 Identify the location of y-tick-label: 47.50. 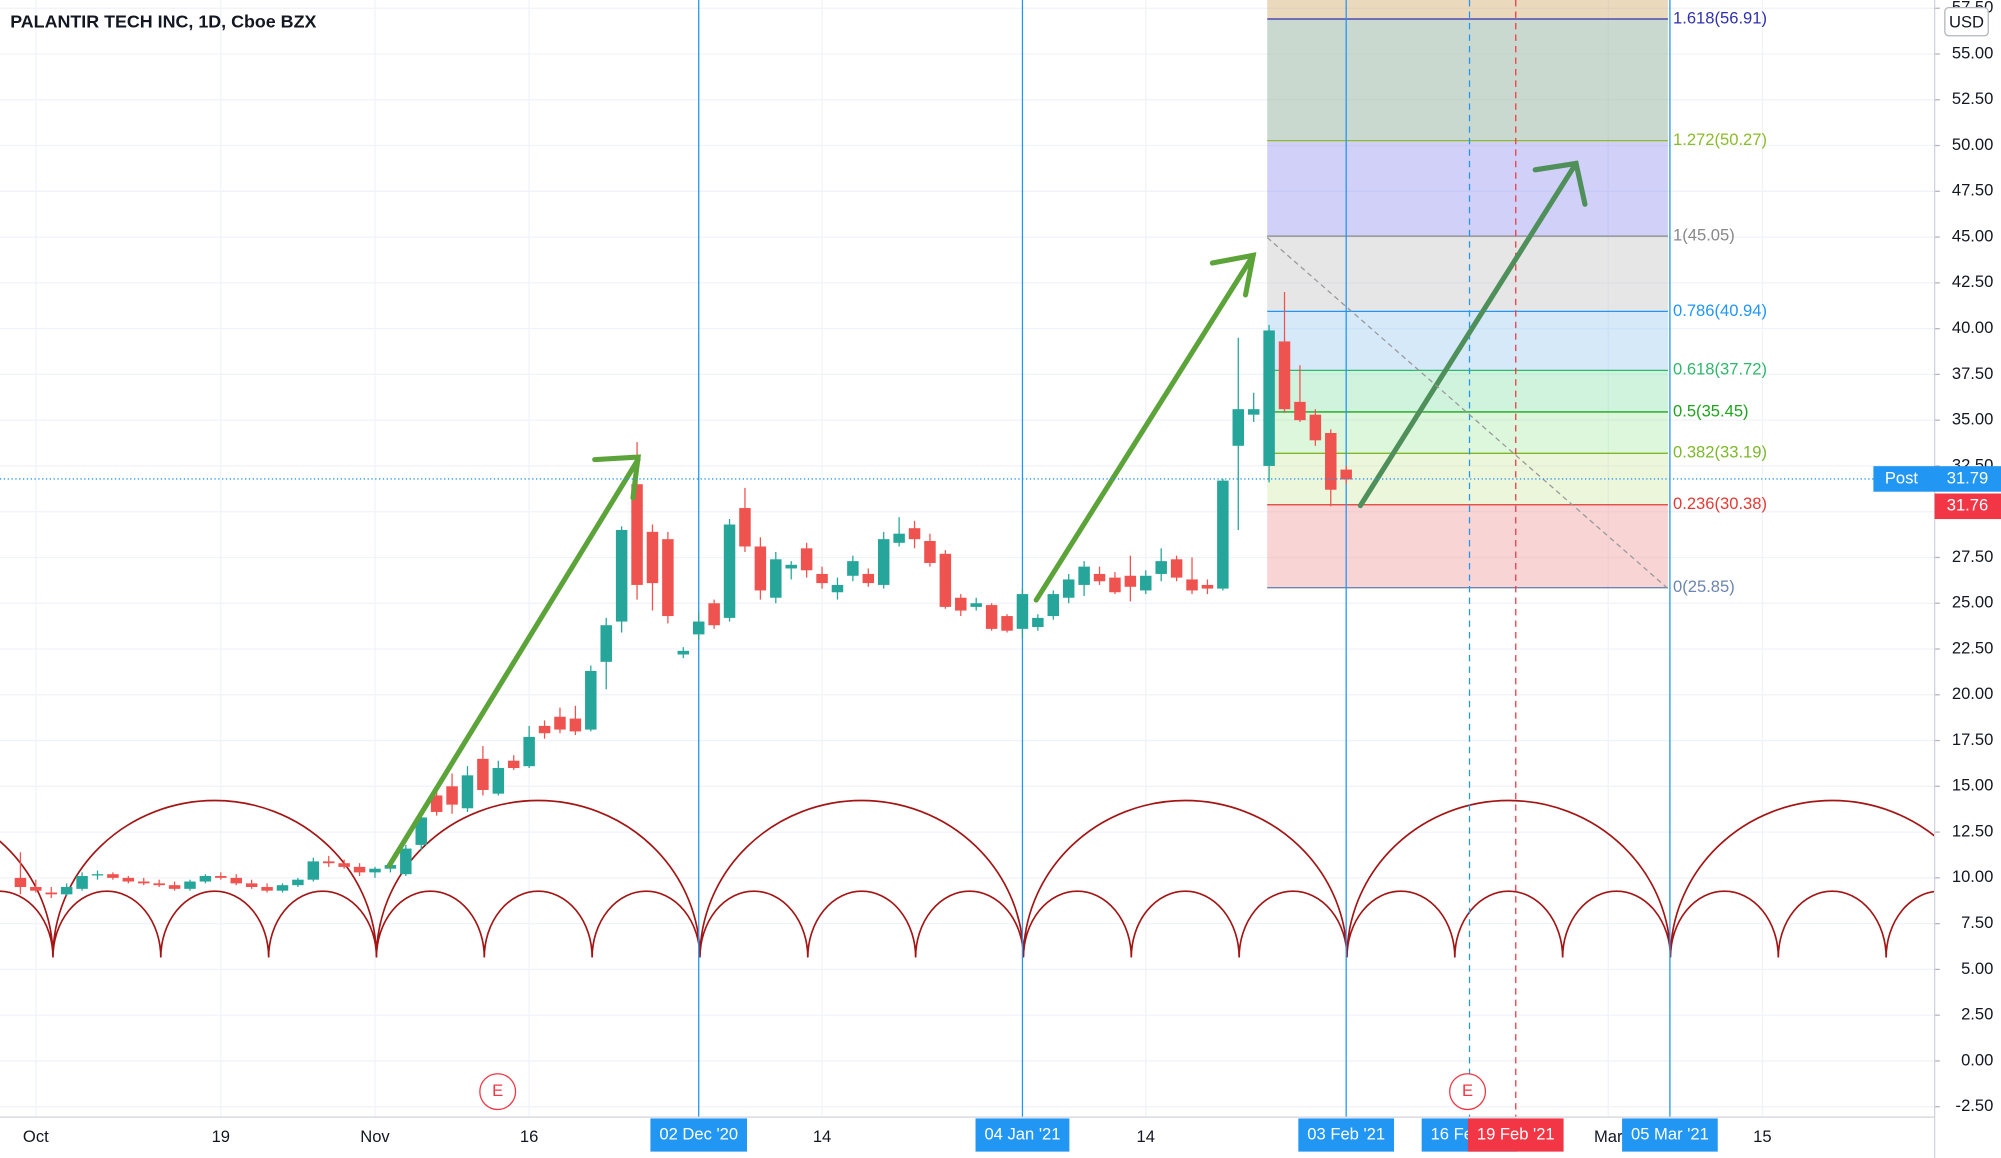
(1972, 190).